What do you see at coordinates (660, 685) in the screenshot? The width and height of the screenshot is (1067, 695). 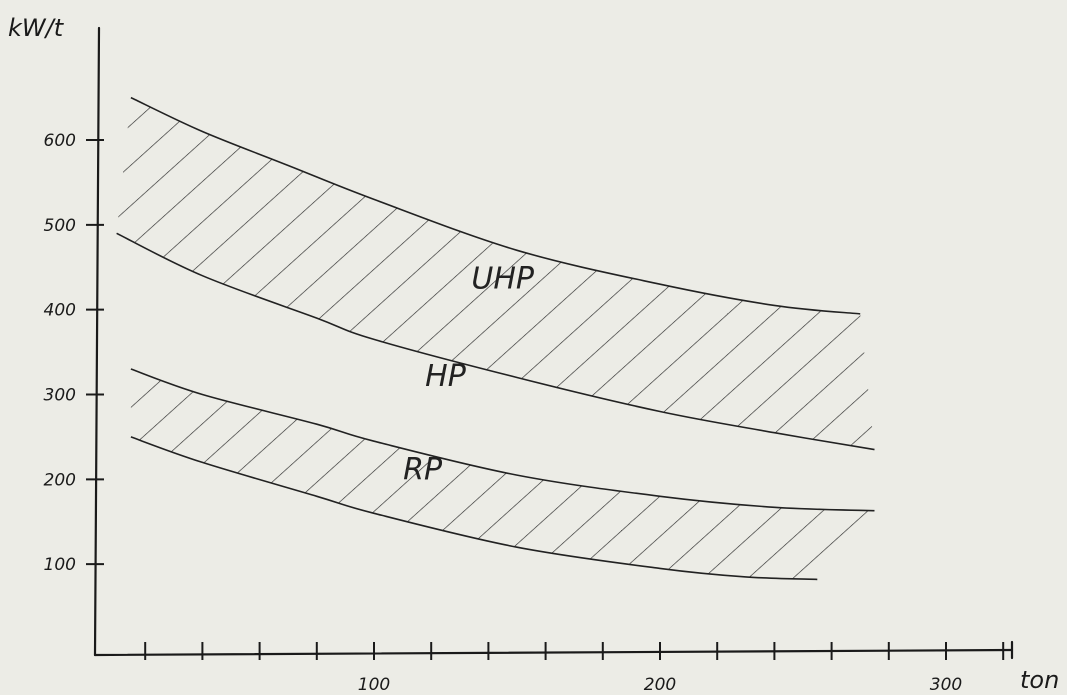 I see `x-tick-label: 200` at bounding box center [660, 685].